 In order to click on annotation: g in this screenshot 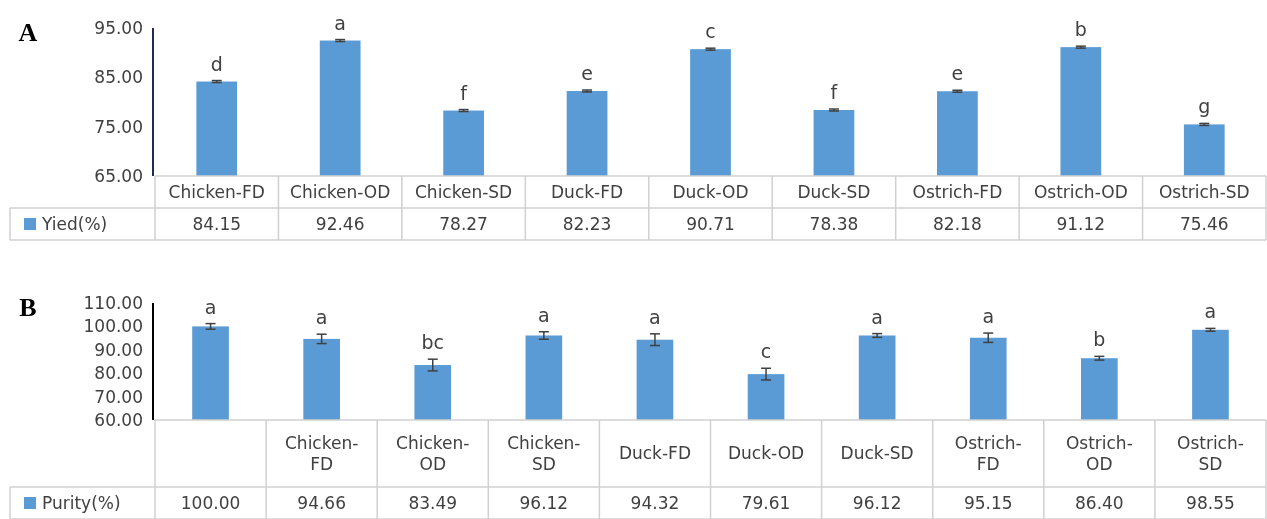, I will do `click(1204, 106)`.